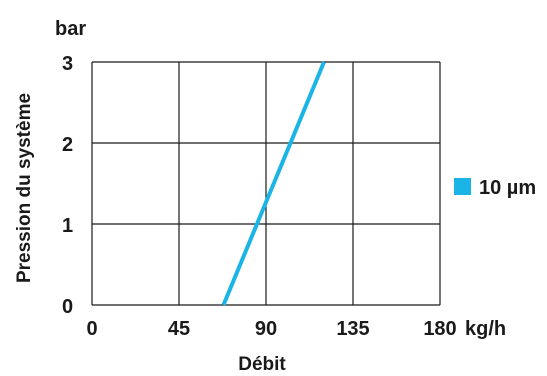 This screenshot has width=547, height=376. Describe the element at coordinates (70, 29) in the screenshot. I see `y-unit-label: bar` at that location.